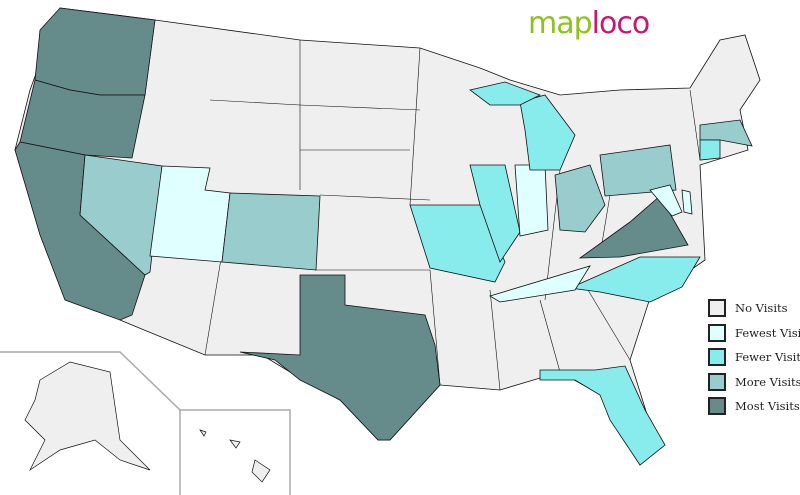  I want to click on state-NC, so click(634, 279).